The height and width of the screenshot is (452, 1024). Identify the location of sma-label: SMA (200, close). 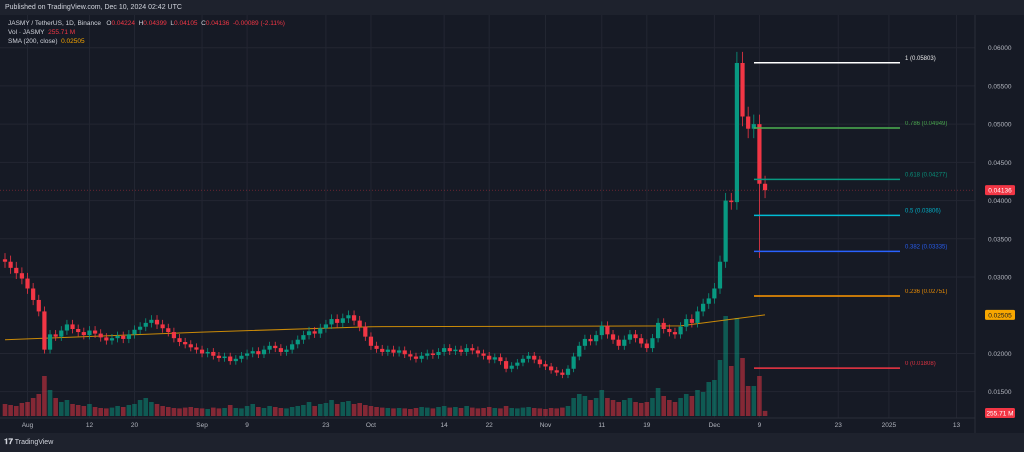
(33, 41).